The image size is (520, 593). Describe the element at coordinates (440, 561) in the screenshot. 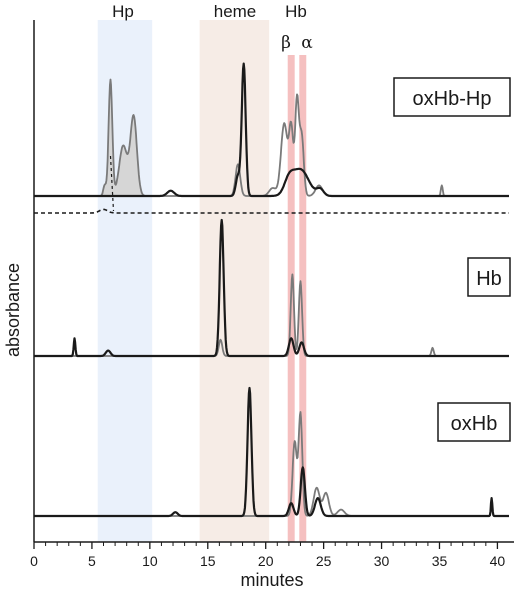

I see `x-tick-label: 35` at that location.